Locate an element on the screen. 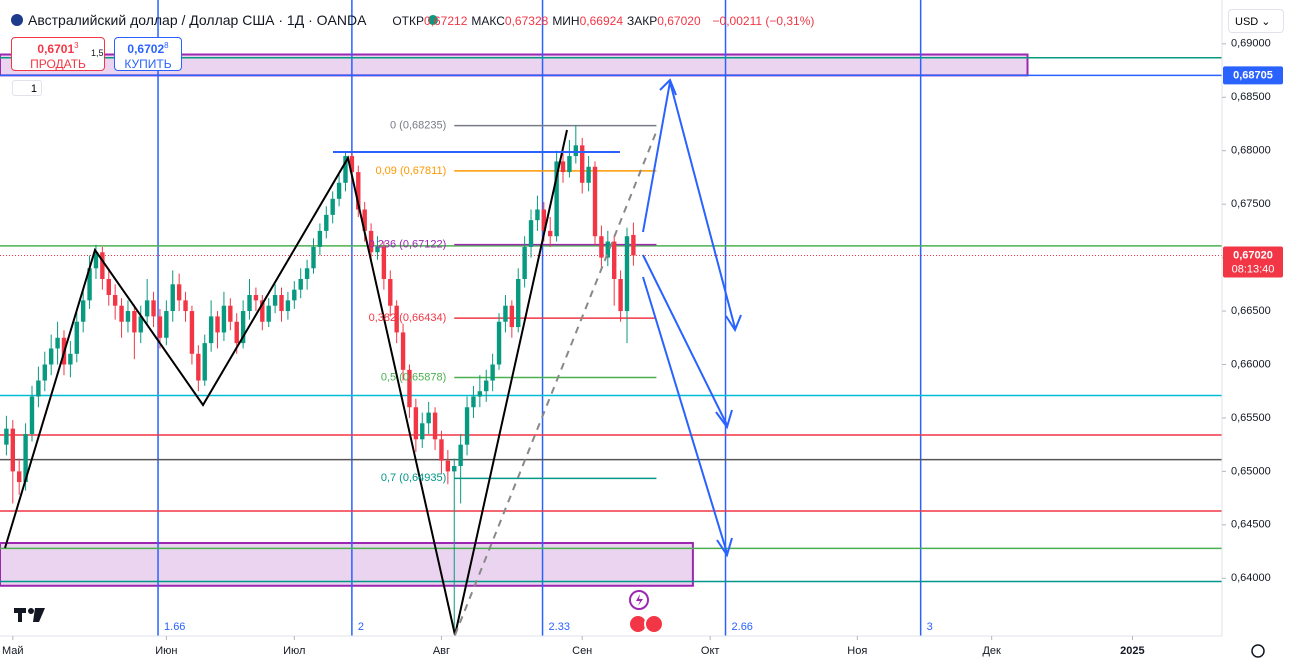  cycle-label: 2.66 is located at coordinates (742, 627).